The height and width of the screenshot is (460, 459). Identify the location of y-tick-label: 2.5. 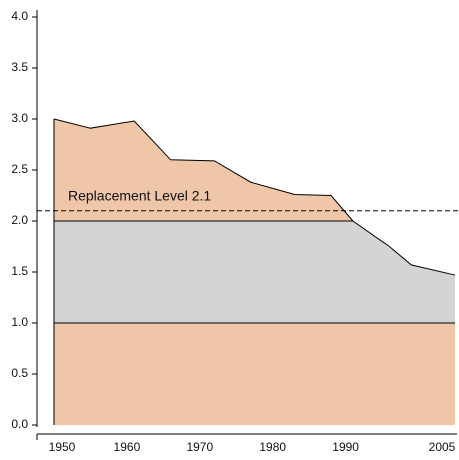
(19, 169).